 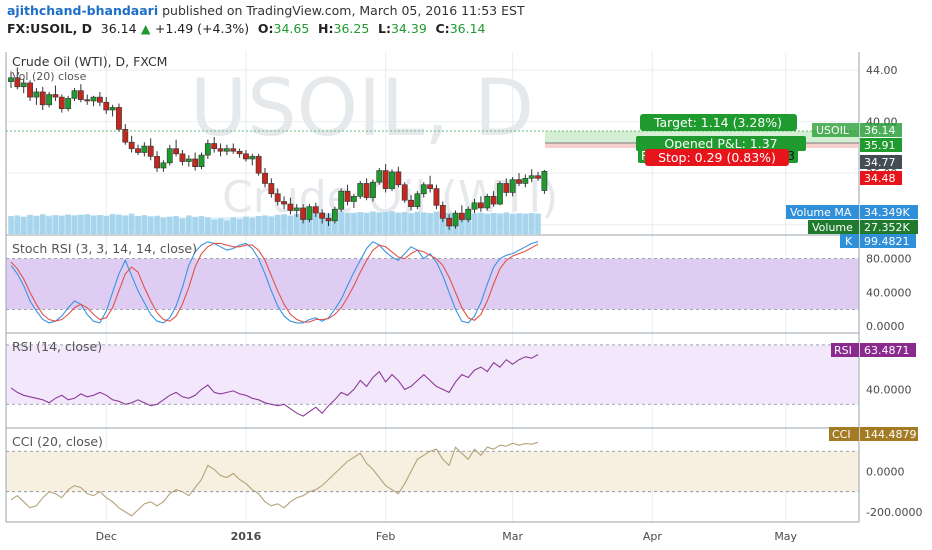 What do you see at coordinates (881, 178) in the screenshot?
I see `price-34-48-box` at bounding box center [881, 178].